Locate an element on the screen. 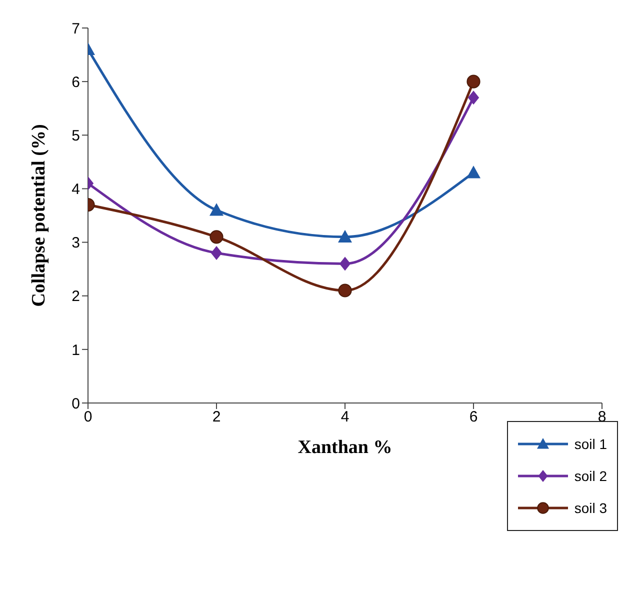 This screenshot has width=640, height=601. legend-label: soil 1 is located at coordinates (590, 444).